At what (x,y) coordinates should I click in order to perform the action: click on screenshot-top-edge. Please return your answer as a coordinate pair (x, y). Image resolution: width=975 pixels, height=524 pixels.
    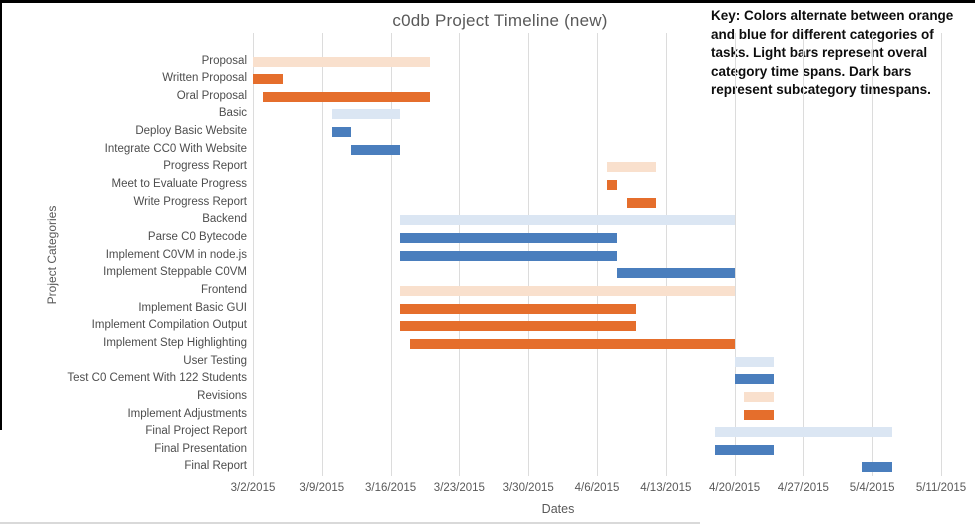
    Looking at the image, I should click on (487, 1).